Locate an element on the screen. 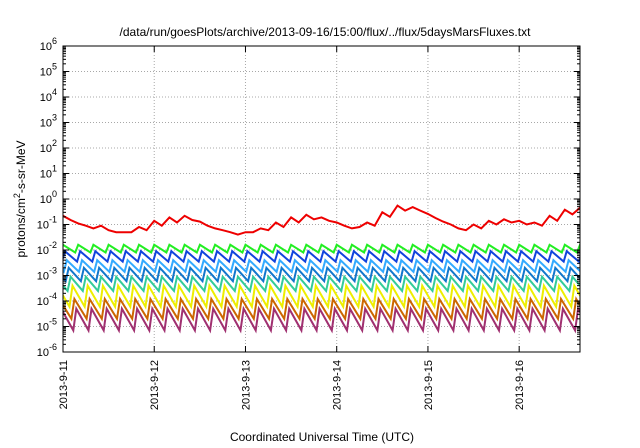 This screenshot has height=448, width=640. x-axis-label: Coordinated Universal Time (UTC) is located at coordinates (322, 437).